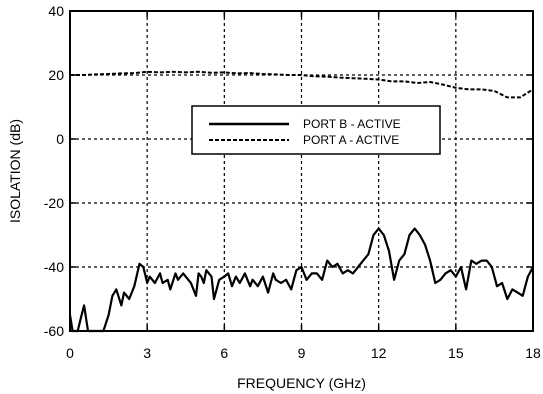  I want to click on y-axis-title: ISOLATION (dB), so click(15, 171).